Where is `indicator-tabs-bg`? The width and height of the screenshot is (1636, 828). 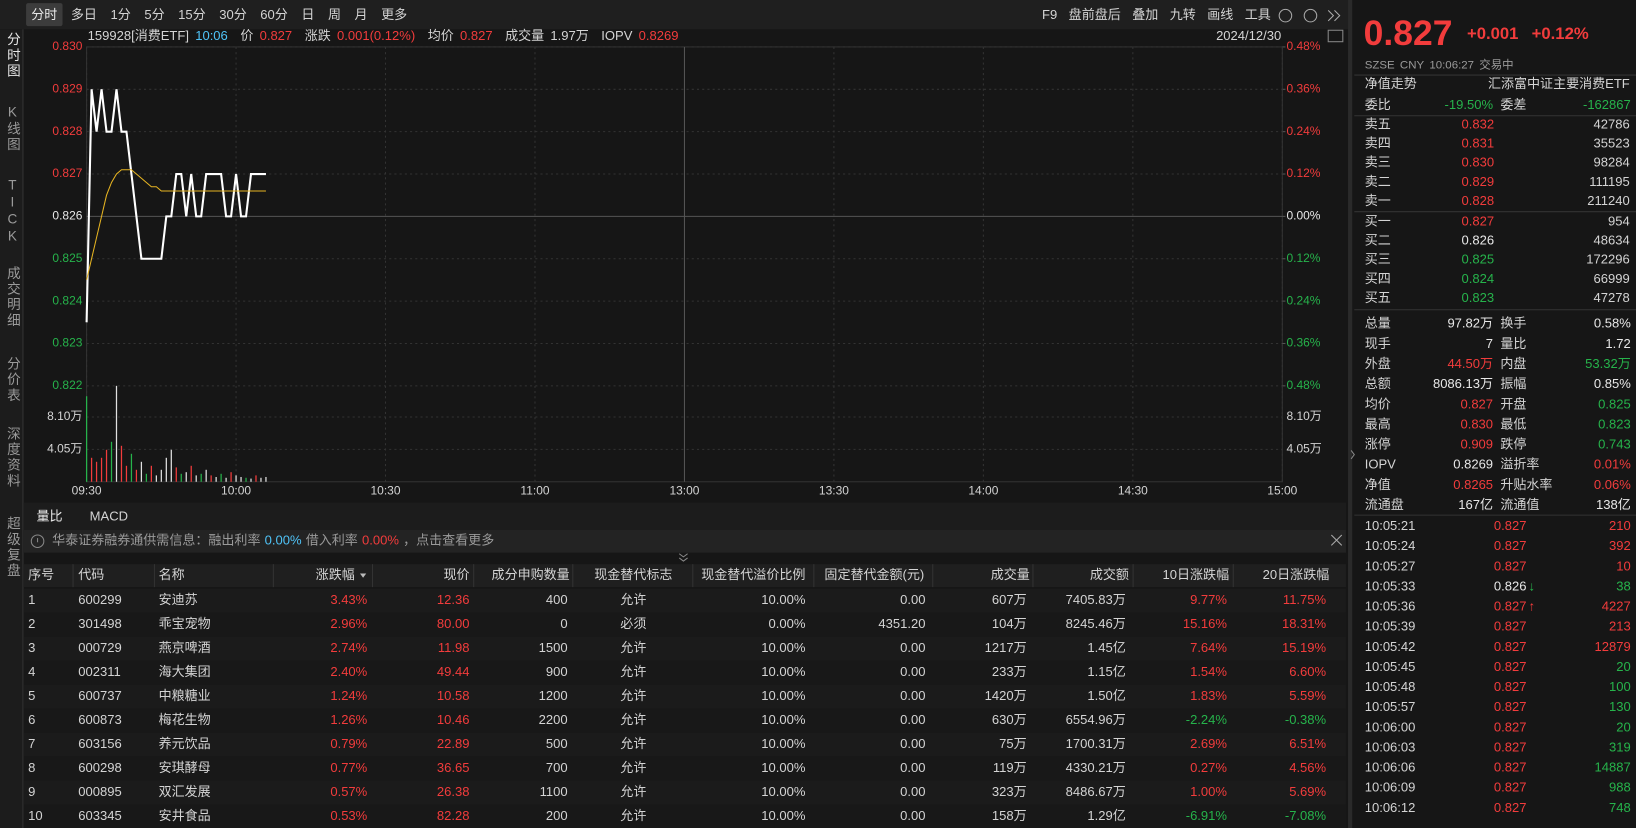
indicator-tabs-bg is located at coordinates (684, 516).